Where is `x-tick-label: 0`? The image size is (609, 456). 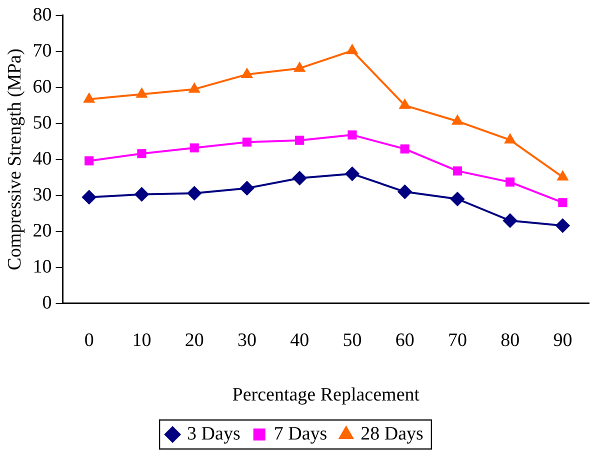
x-tick-label: 0 is located at coordinates (89, 340).